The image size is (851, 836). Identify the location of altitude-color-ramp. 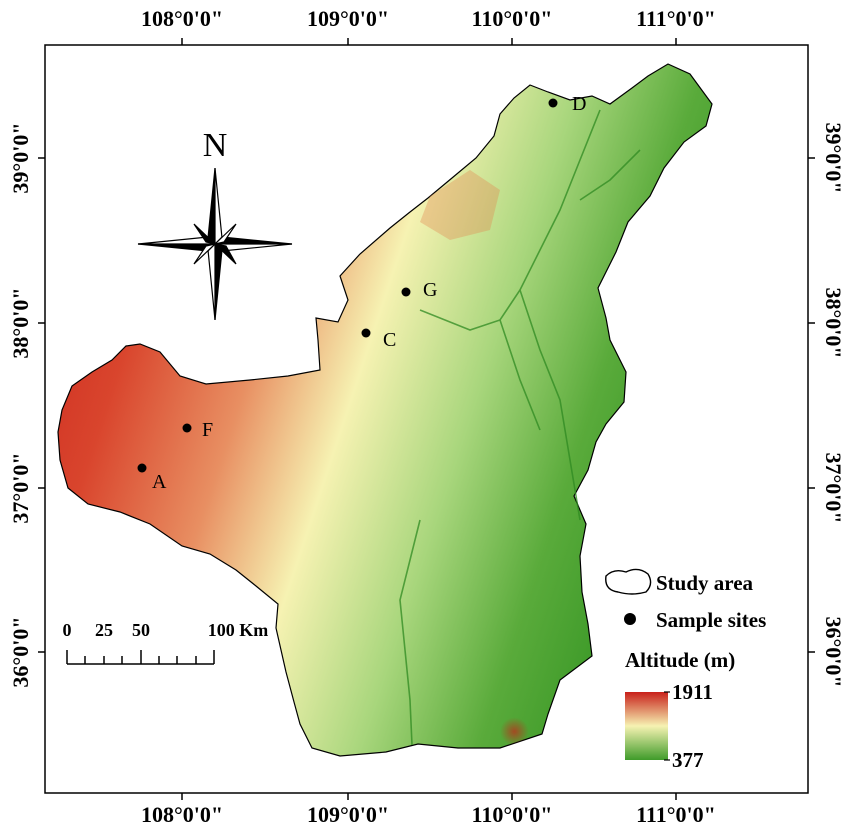
(646, 726).